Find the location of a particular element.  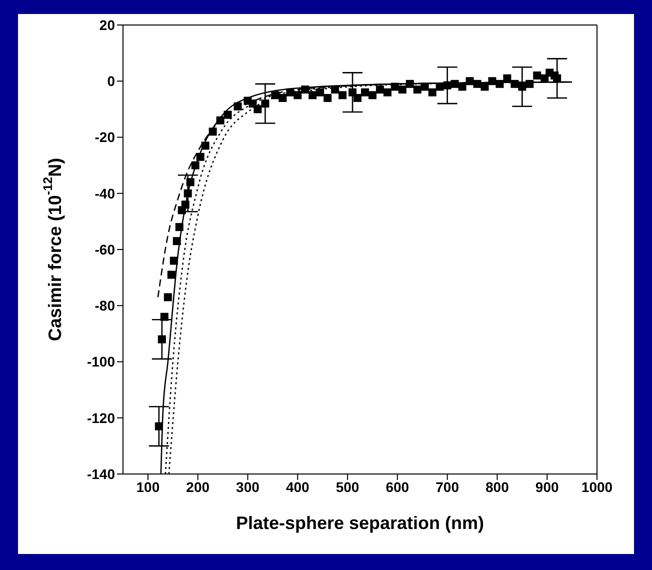

x-axis-title: Plate-sphere separation (nm) is located at coordinates (360, 523).